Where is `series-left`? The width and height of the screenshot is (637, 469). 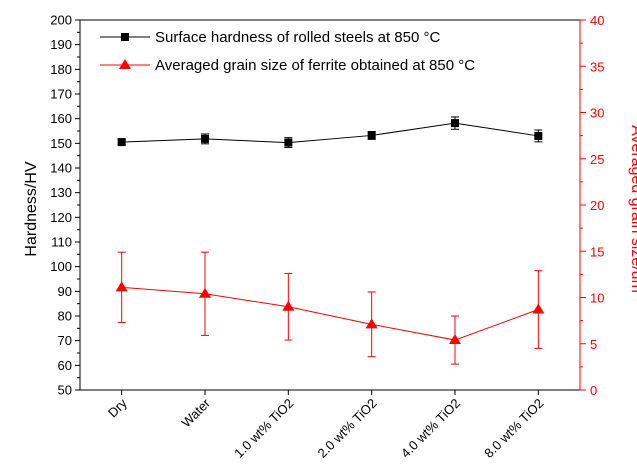 series-left is located at coordinates (330, 132).